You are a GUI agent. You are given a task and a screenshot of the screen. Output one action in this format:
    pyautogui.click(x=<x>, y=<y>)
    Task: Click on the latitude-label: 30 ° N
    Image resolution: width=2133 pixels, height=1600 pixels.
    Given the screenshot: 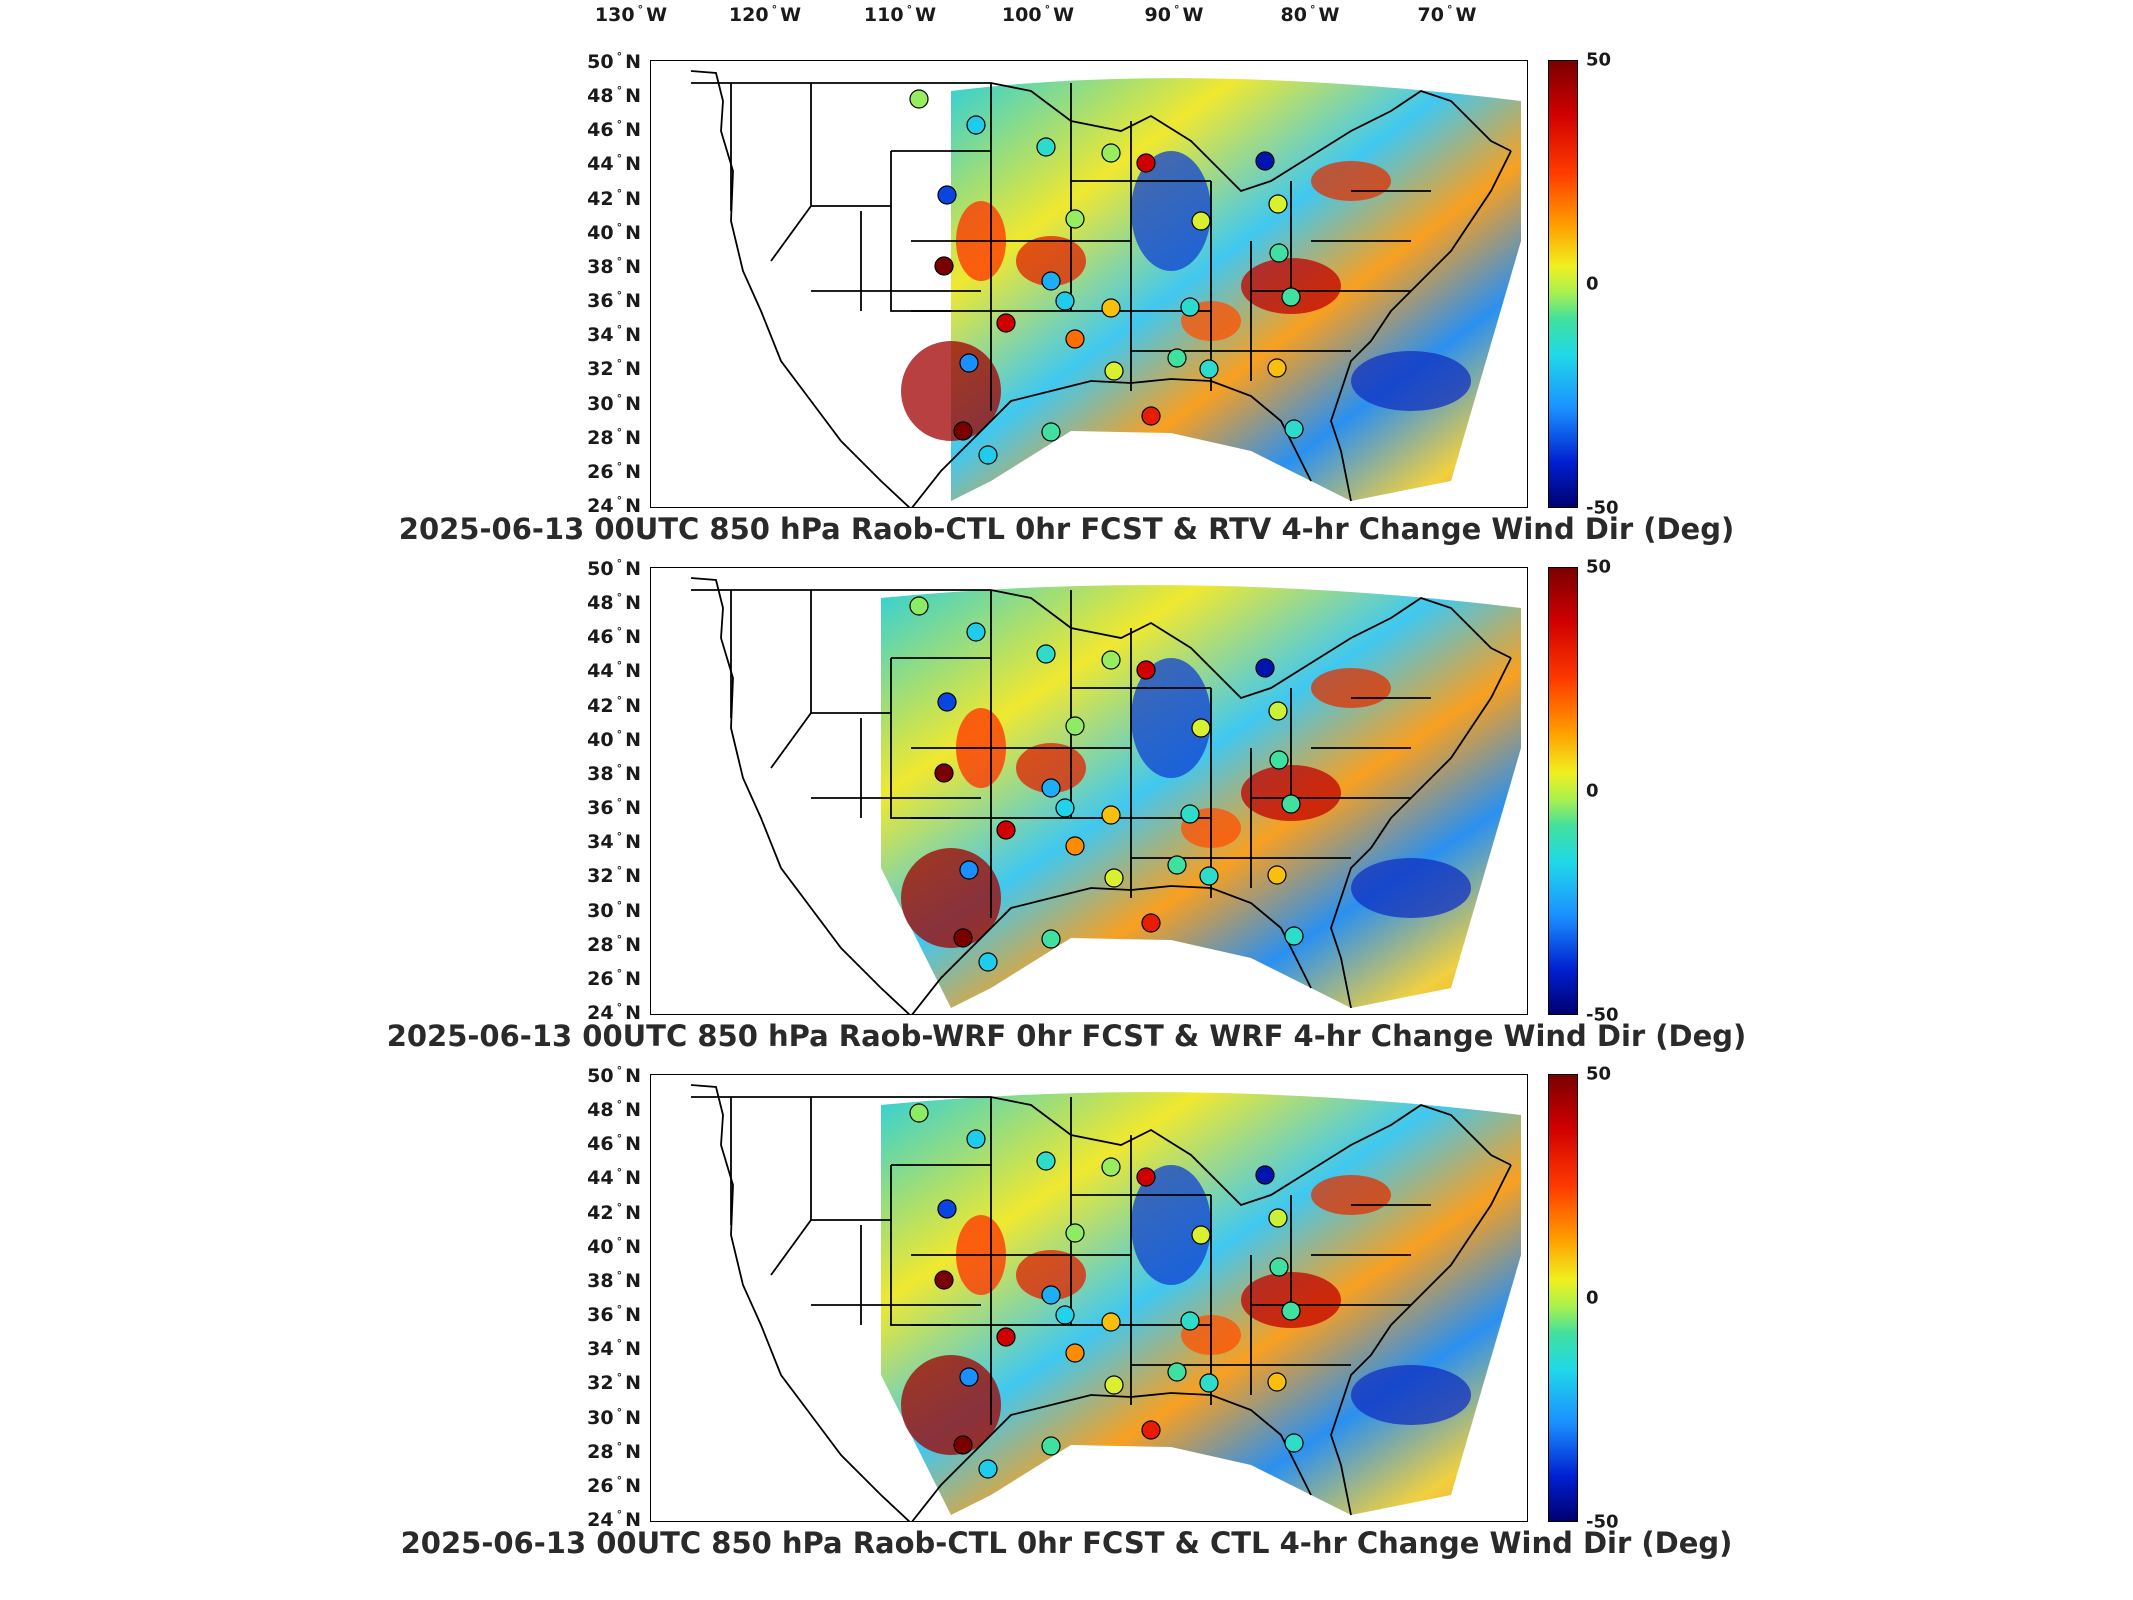 What is the action you would take?
    pyautogui.click(x=612, y=910)
    